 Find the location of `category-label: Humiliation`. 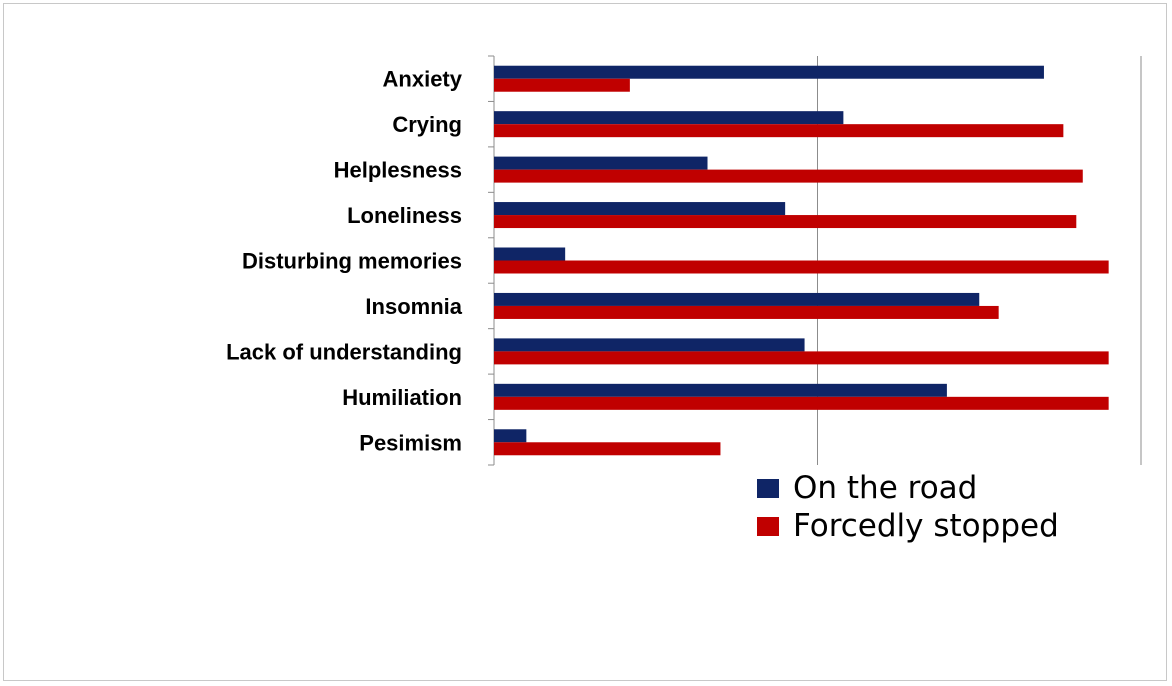

category-label: Humiliation is located at coordinates (402, 397).